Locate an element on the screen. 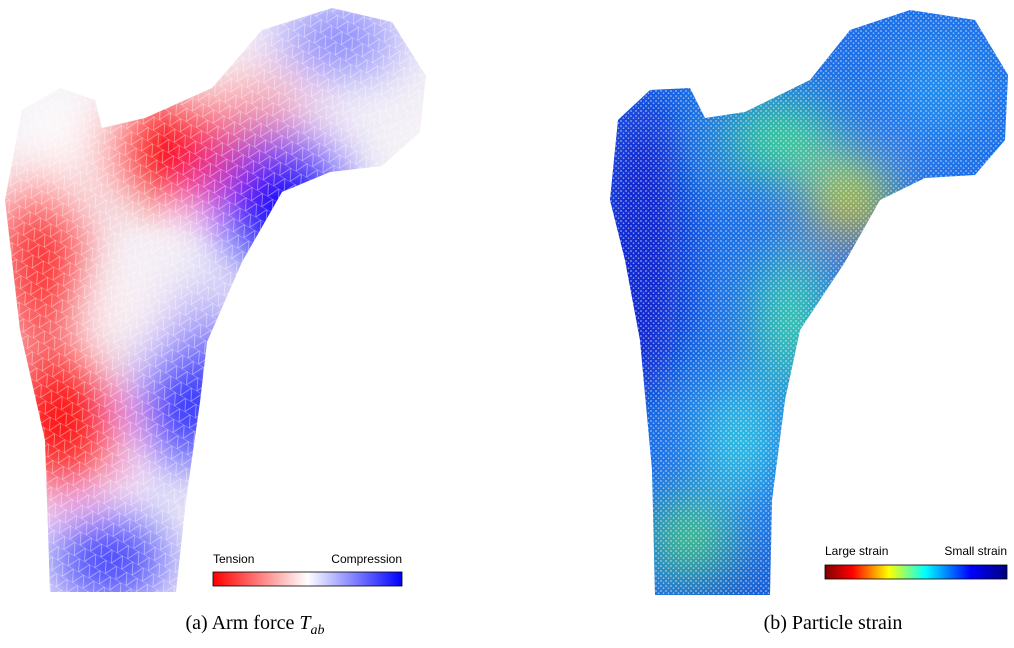 Image resolution: width=1014 pixels, height=648 pixels. legend-label: Compression is located at coordinates (366, 559).